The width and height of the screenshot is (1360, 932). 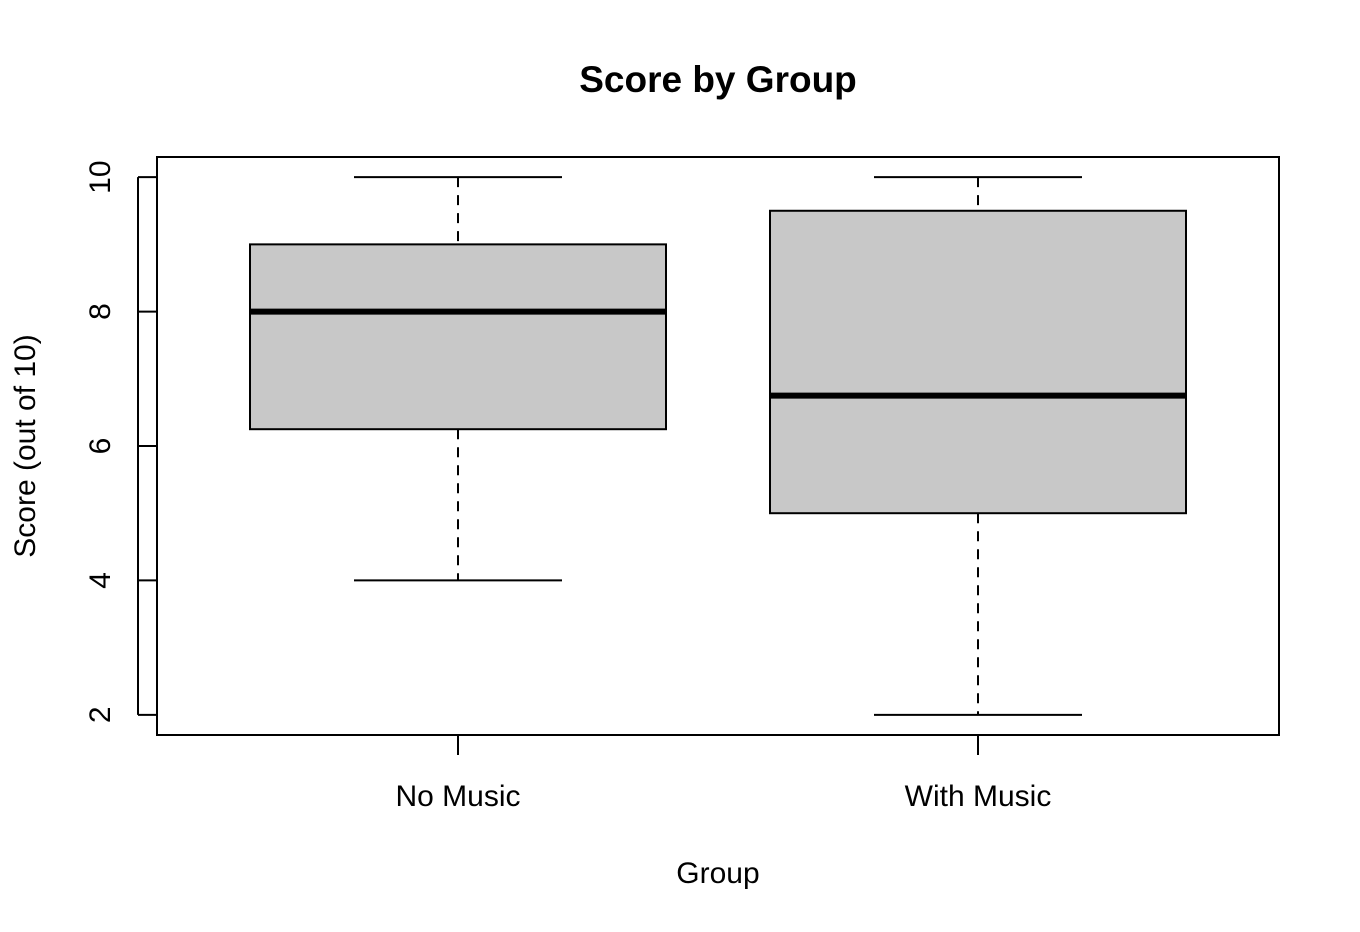 What do you see at coordinates (25, 445) in the screenshot?
I see `y-axis-label: Score (out of 10)` at bounding box center [25, 445].